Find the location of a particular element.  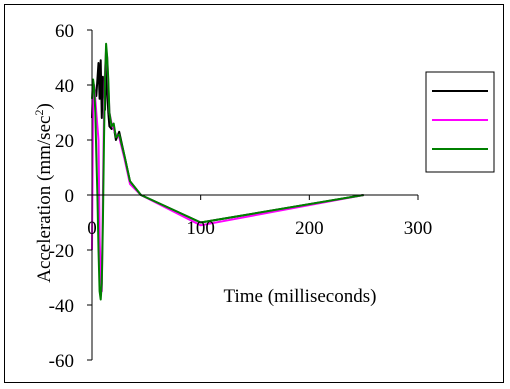

y-tick-label: -20 is located at coordinates (61, 251).